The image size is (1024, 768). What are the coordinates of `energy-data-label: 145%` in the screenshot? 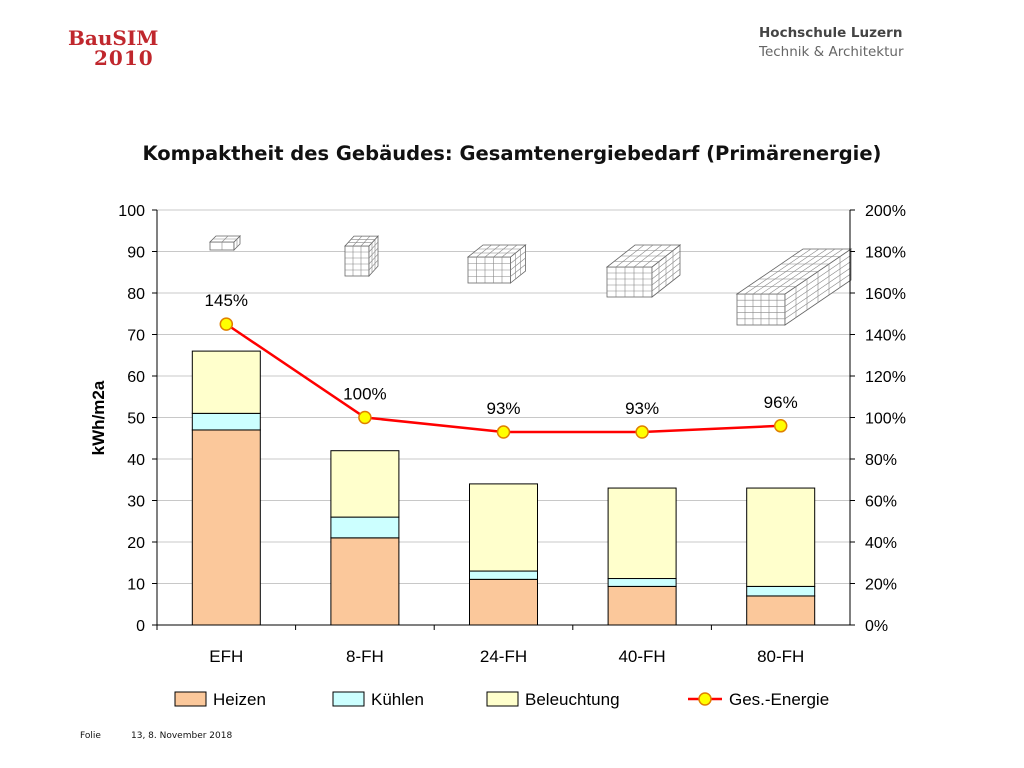 It's located at (226, 300).